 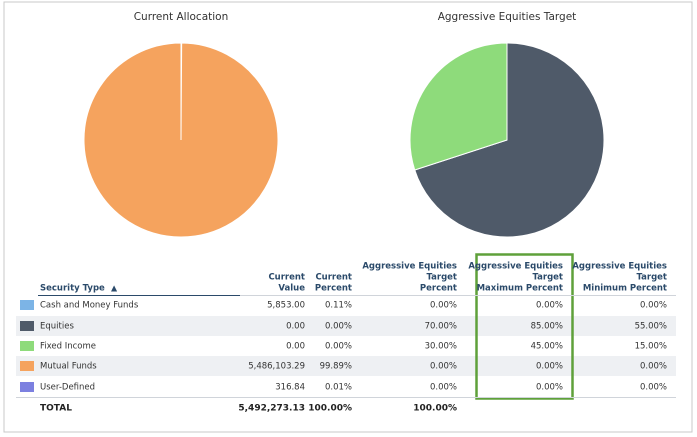 I want to click on highlight-box, so click(x=524, y=326).